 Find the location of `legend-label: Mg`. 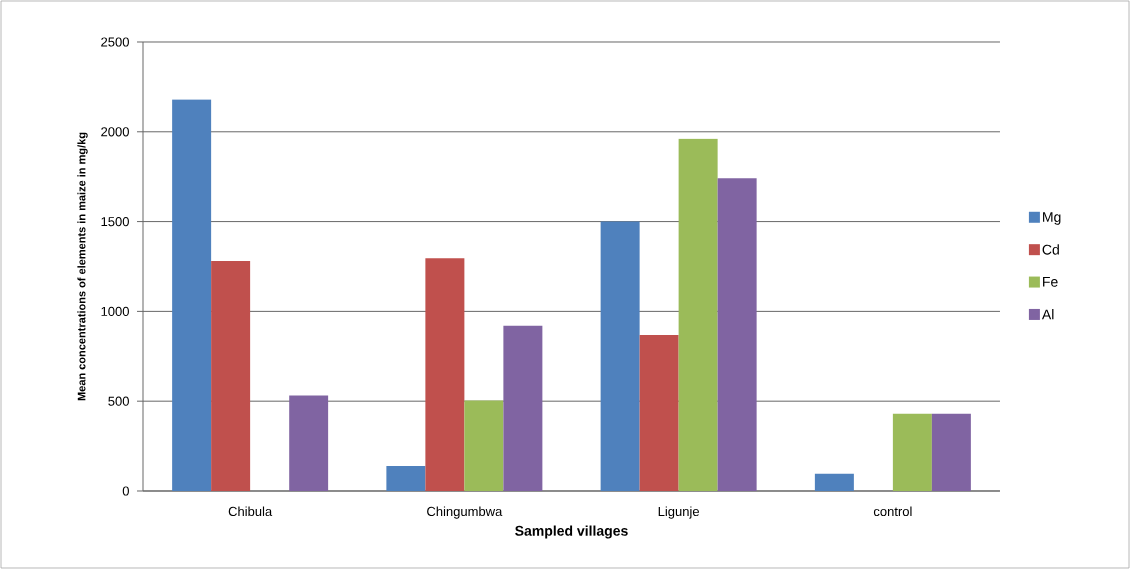

legend-label: Mg is located at coordinates (1052, 218).